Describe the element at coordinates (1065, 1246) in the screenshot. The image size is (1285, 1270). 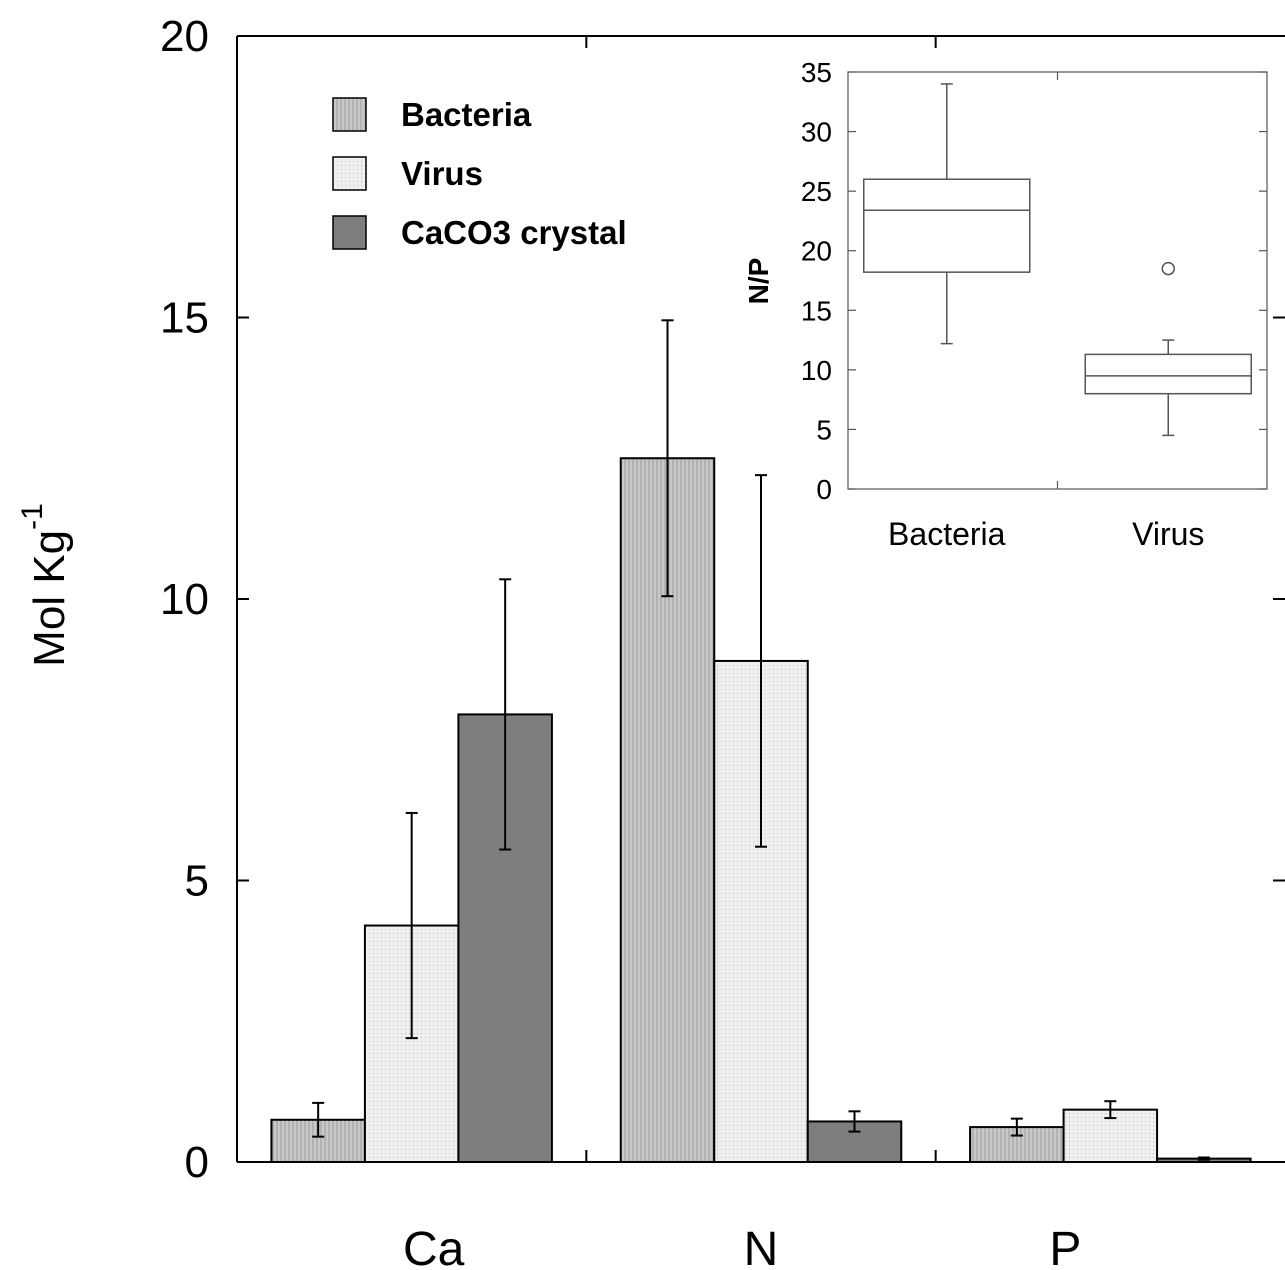
I see `main-category-label: P` at that location.